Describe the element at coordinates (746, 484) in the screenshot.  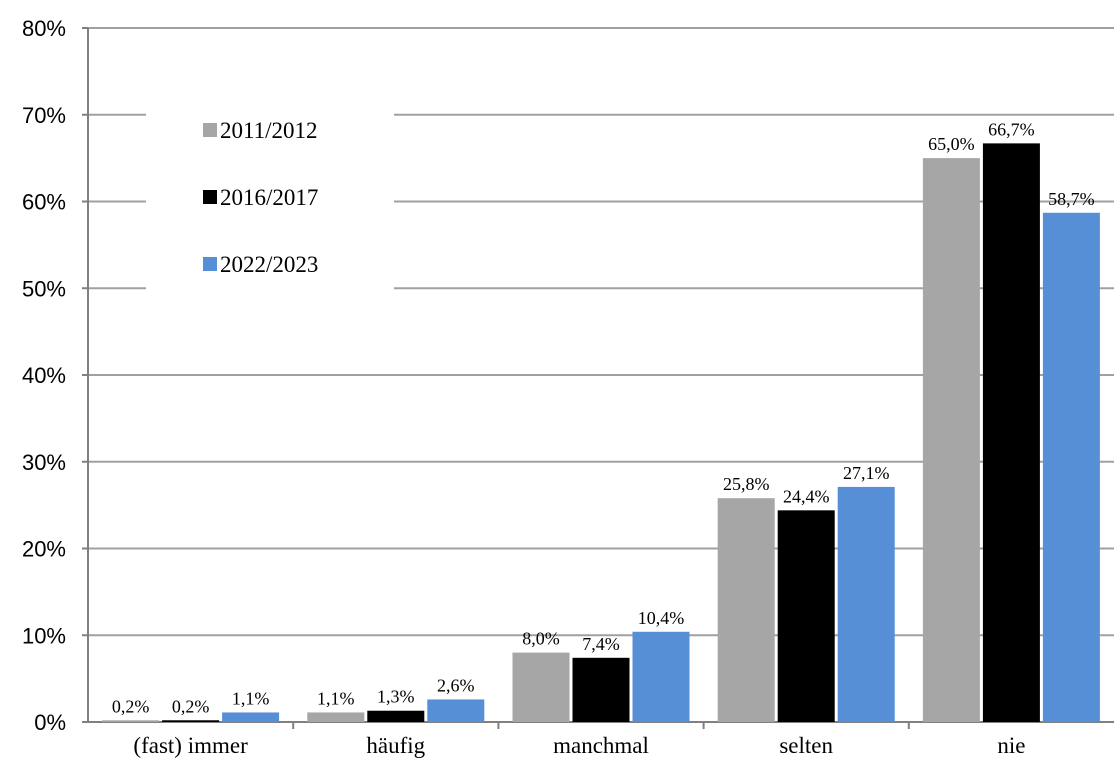
I see `data-label: 25,8%` at that location.